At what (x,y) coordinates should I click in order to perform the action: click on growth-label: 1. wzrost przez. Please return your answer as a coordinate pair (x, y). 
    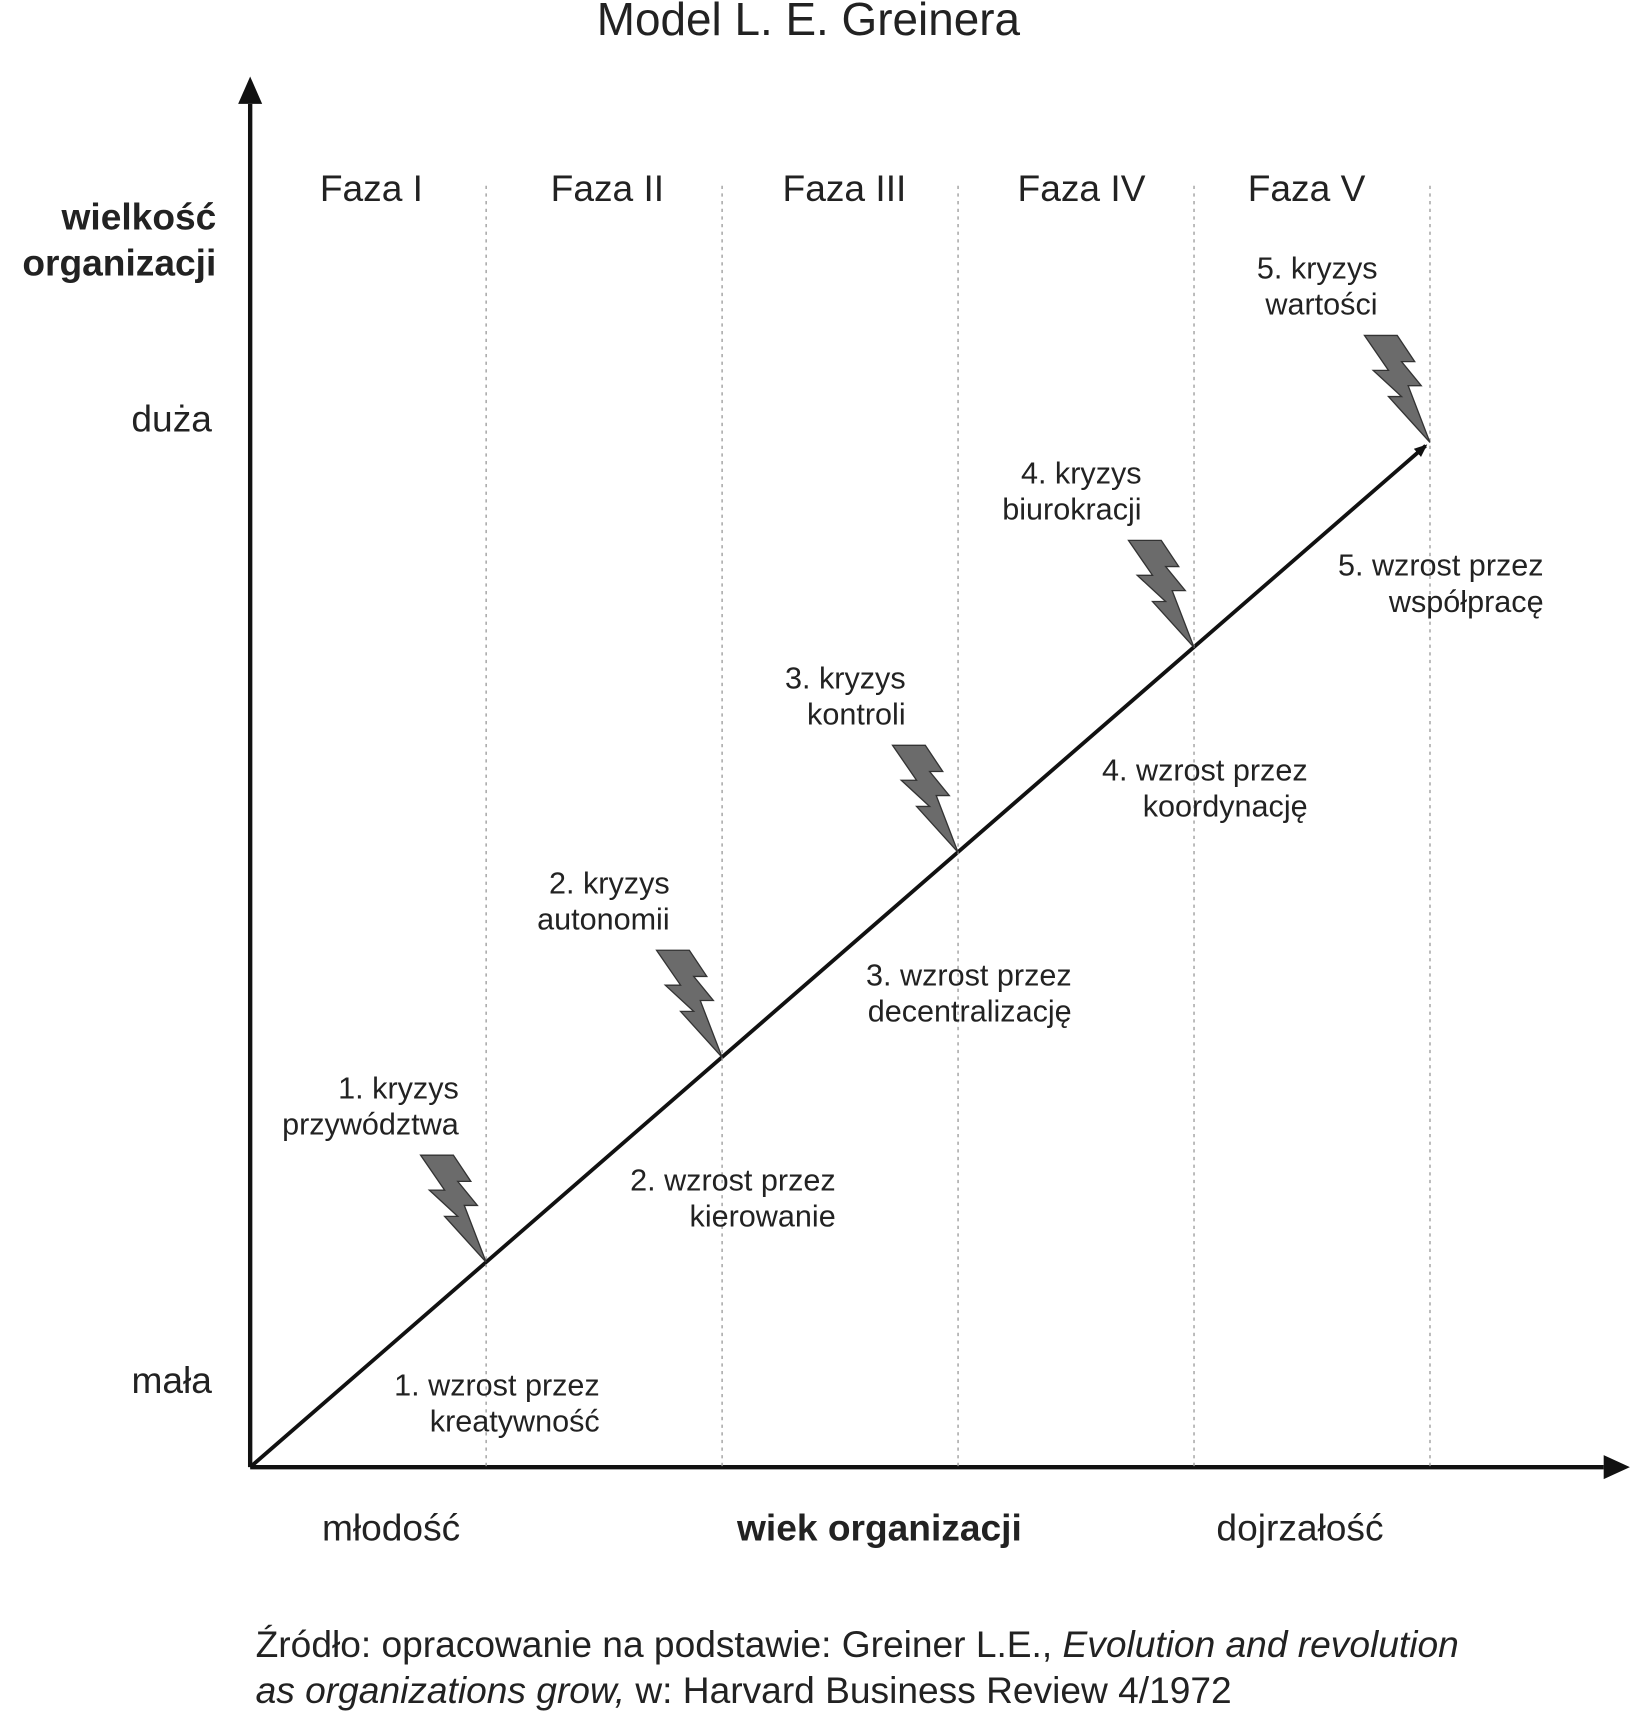
    Looking at the image, I should click on (497, 1386).